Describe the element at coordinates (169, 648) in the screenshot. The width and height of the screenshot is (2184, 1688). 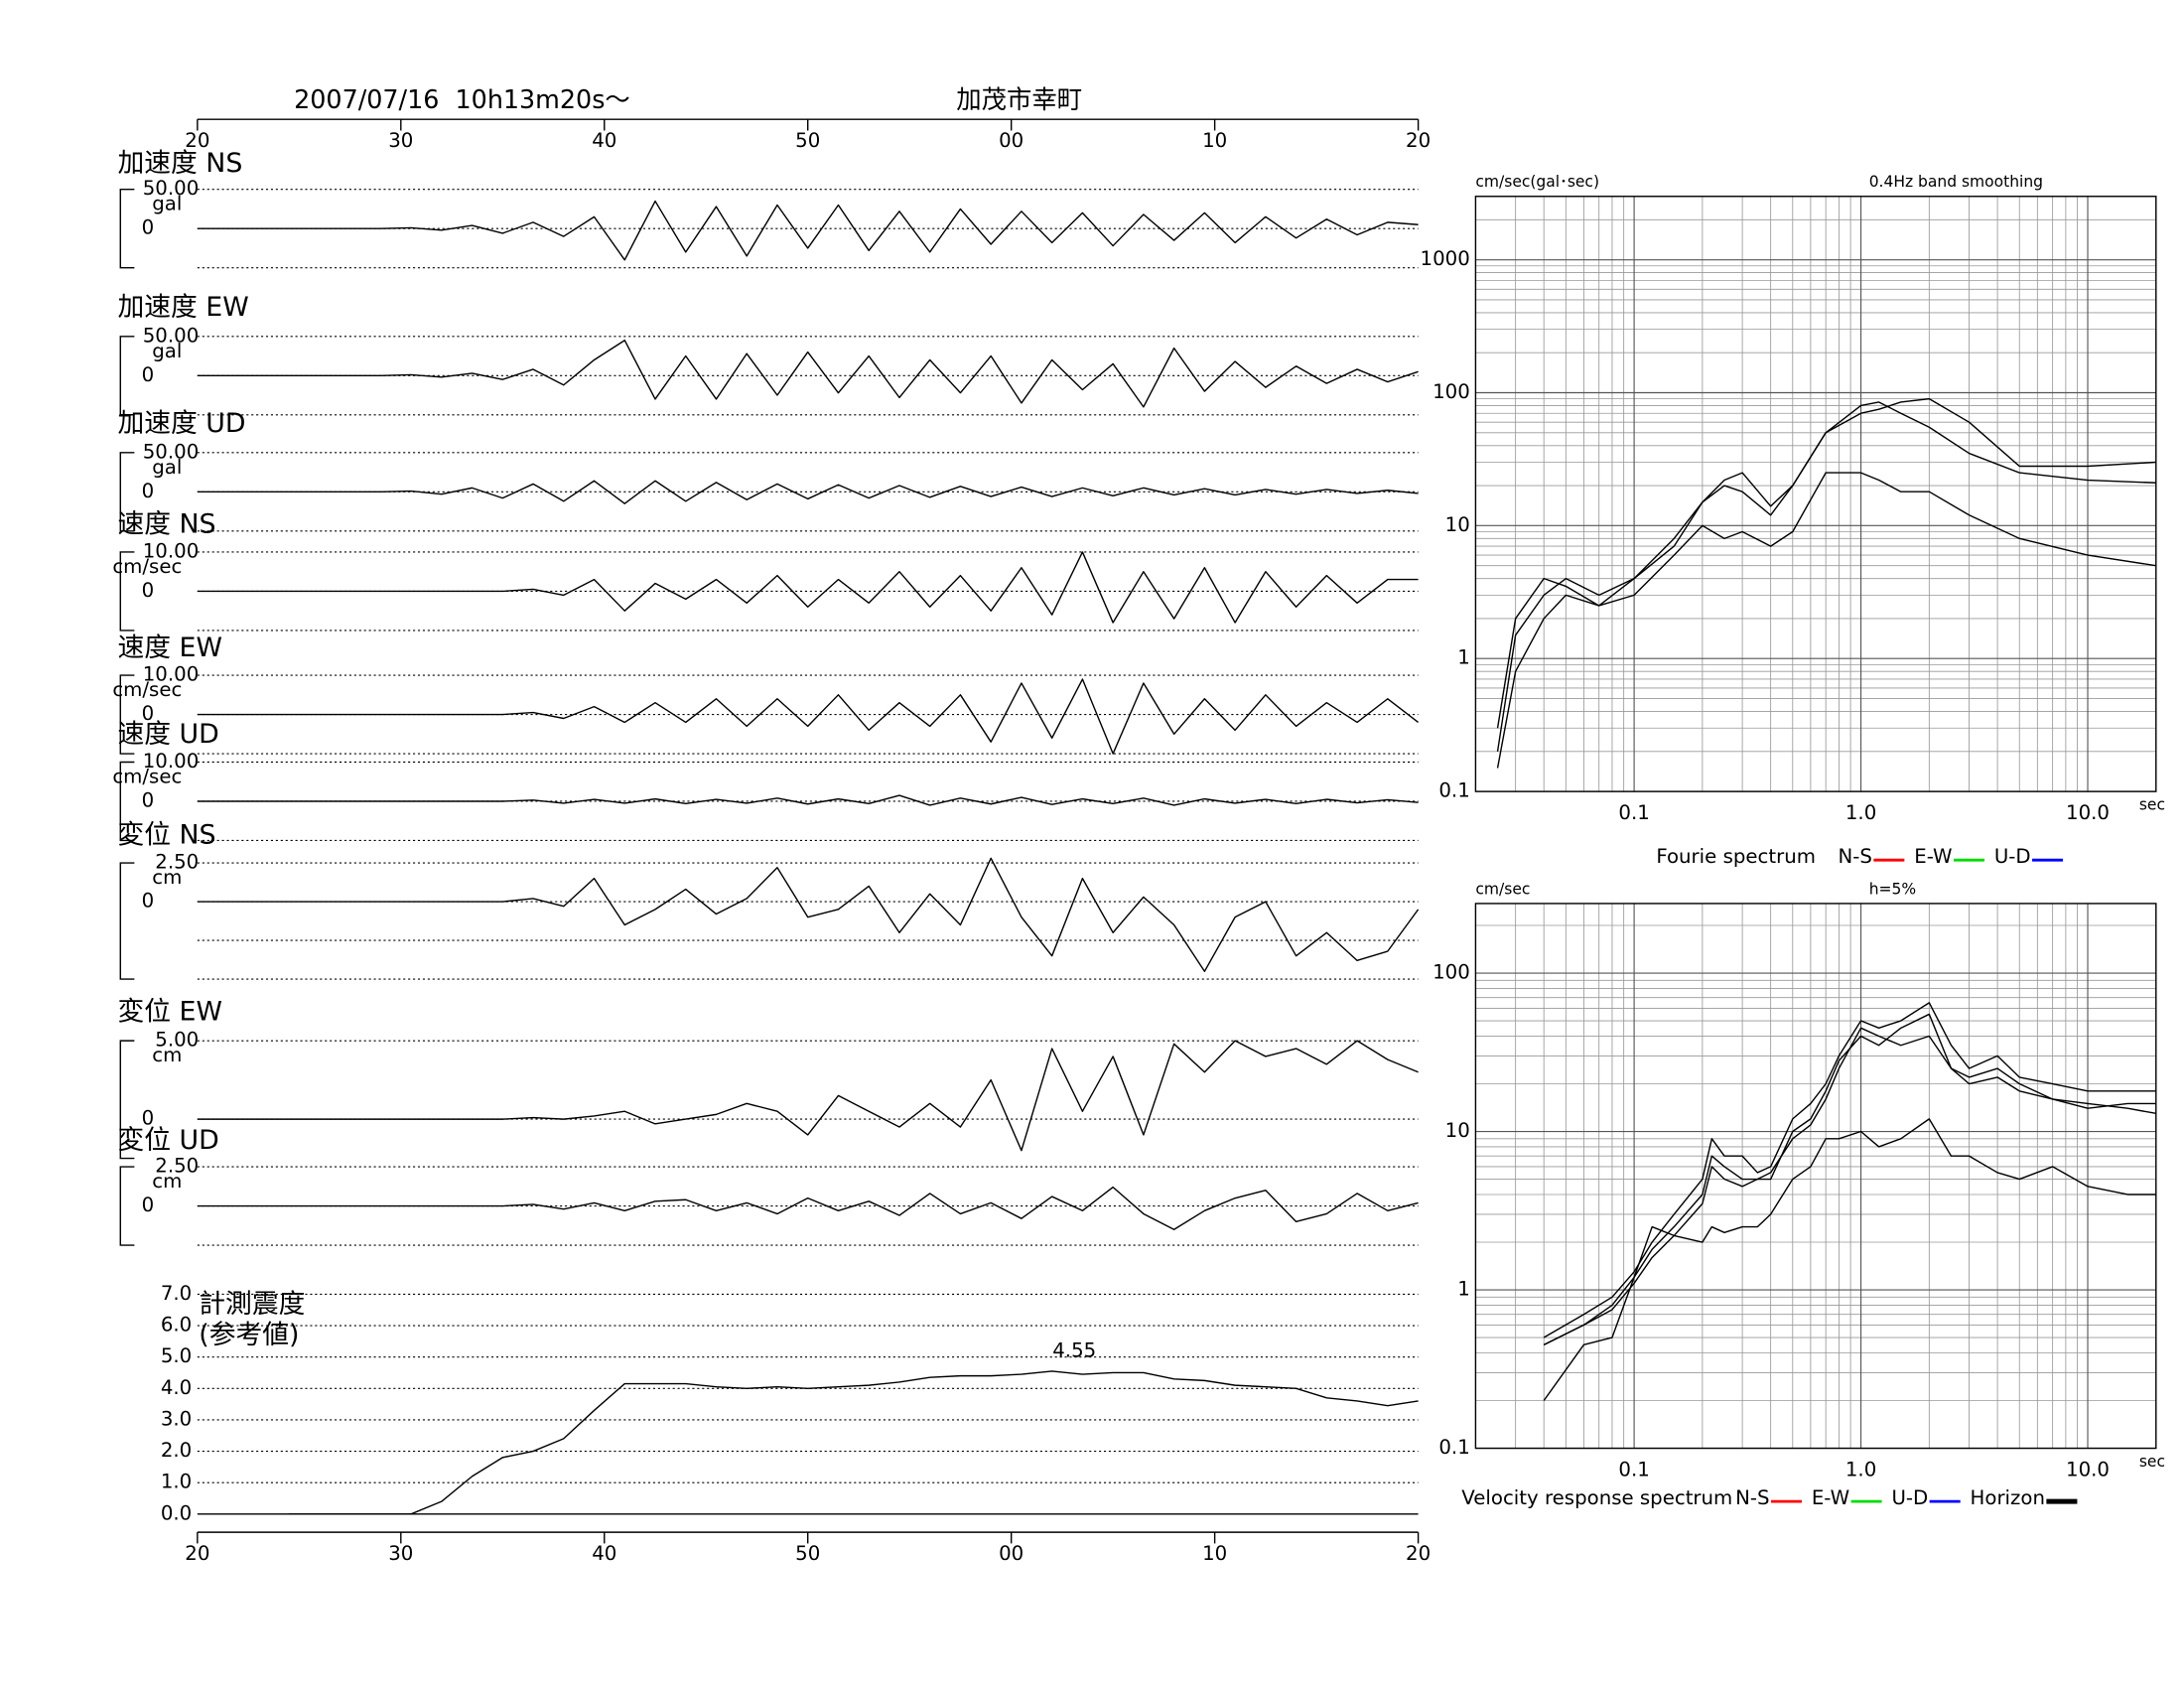
I see `panel-label: 速度 EW` at that location.